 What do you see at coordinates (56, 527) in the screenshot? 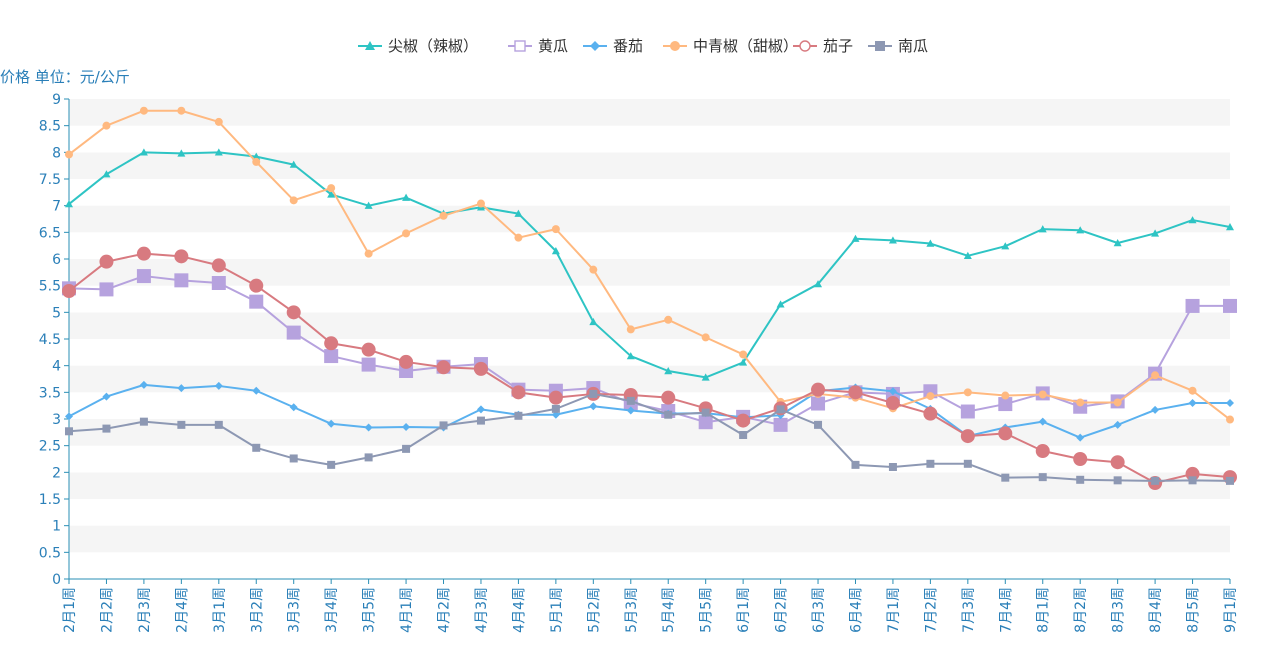
I see `y-tick-label: 1` at bounding box center [56, 527].